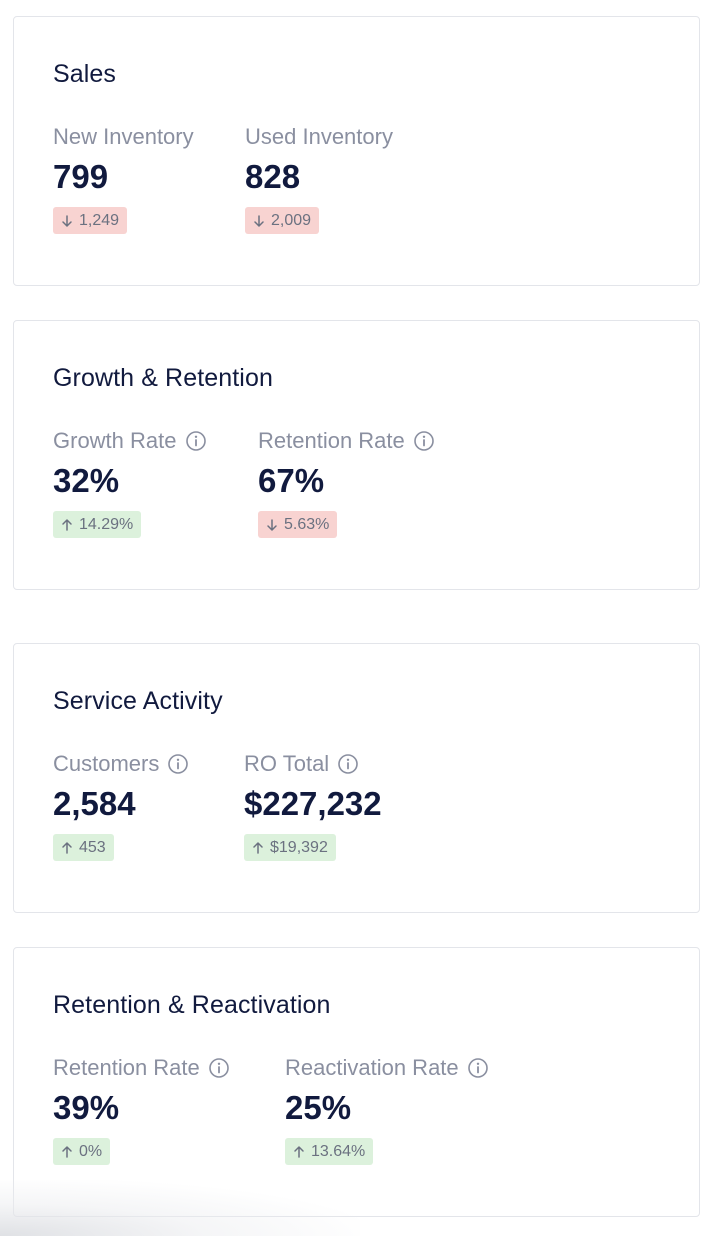  Describe the element at coordinates (141, 1109) in the screenshot. I see `metric-retention-rate: Retention Rate 39% 0%` at that location.